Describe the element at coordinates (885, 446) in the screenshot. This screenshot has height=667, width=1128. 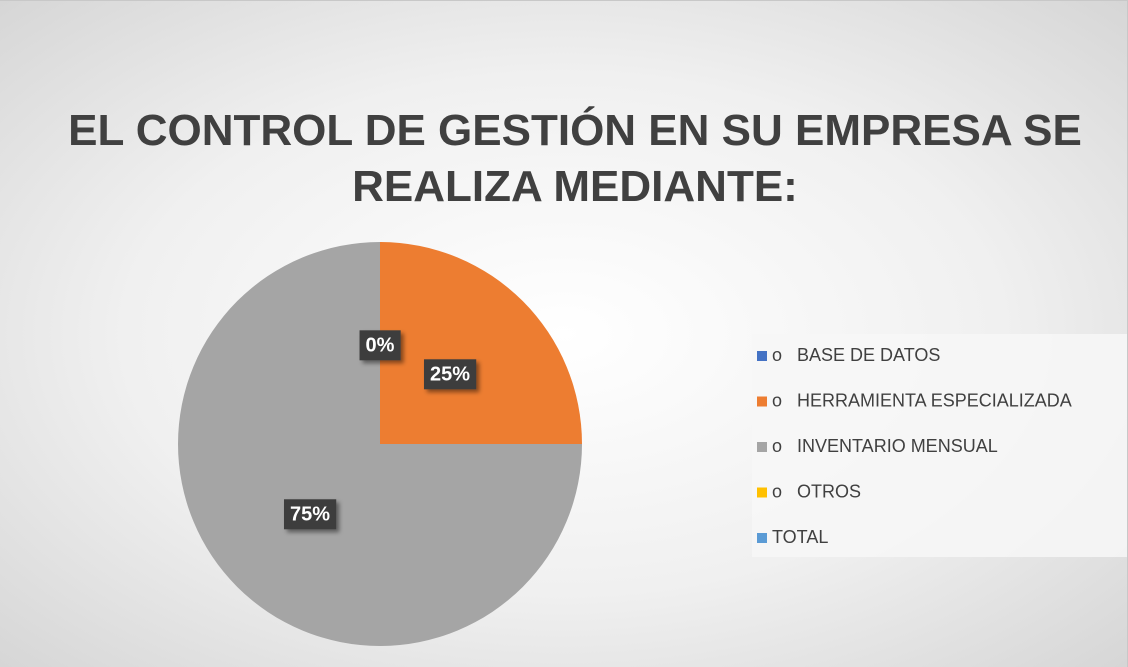
I see `legend-label: o INVENTARIO MENSUAL` at that location.